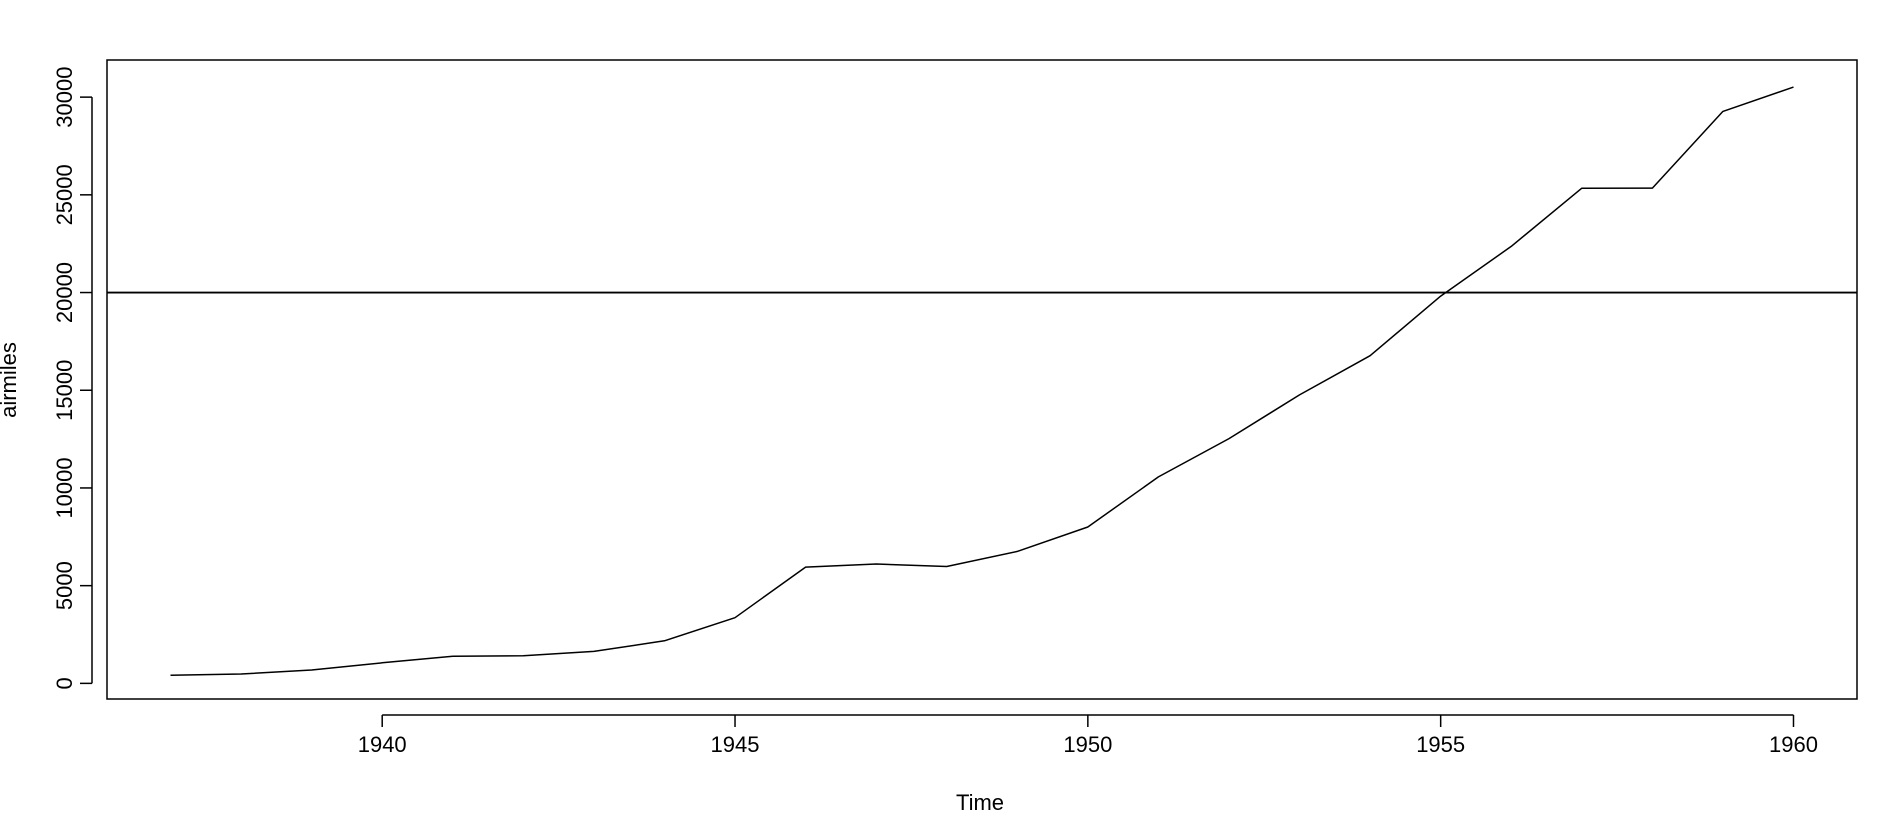 The width and height of the screenshot is (1877, 816). I want to click on x-axis: 1940 1945 1950 1955 1960, so click(1088, 735).